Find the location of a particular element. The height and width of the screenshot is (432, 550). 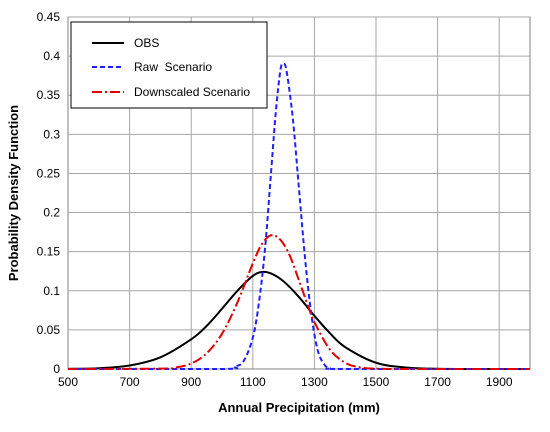

y-tick-label: 0.4 is located at coordinates (51, 56).